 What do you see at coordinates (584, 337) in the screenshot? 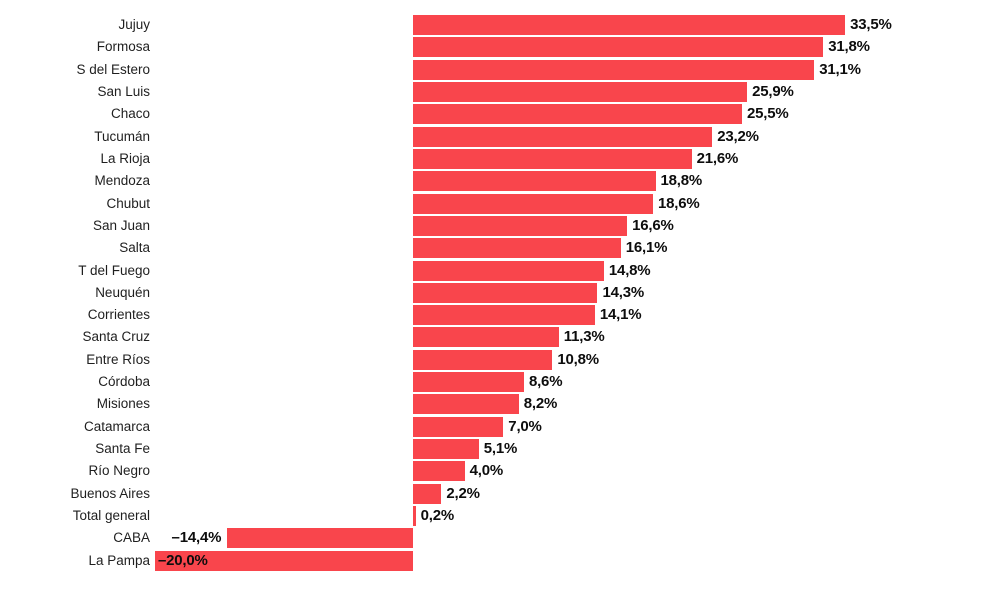
I see `value-label: 11,3%` at bounding box center [584, 337].